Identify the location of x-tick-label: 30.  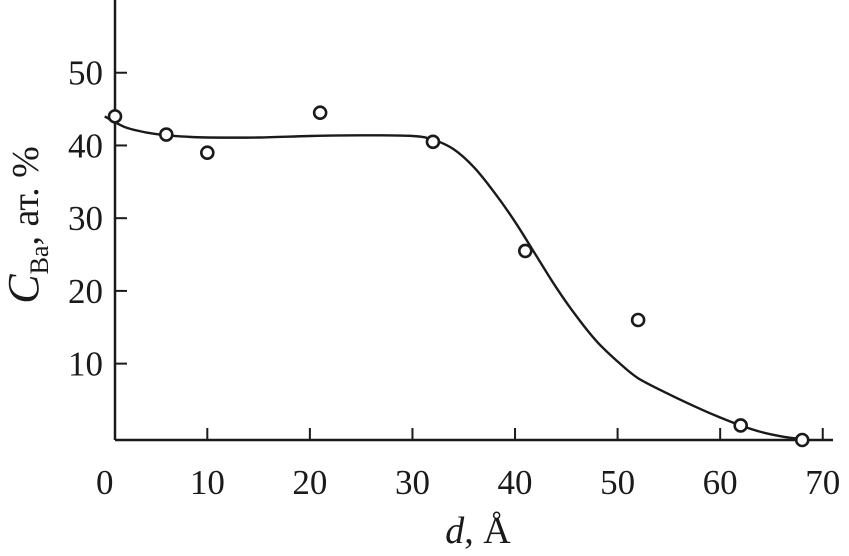
(412, 482).